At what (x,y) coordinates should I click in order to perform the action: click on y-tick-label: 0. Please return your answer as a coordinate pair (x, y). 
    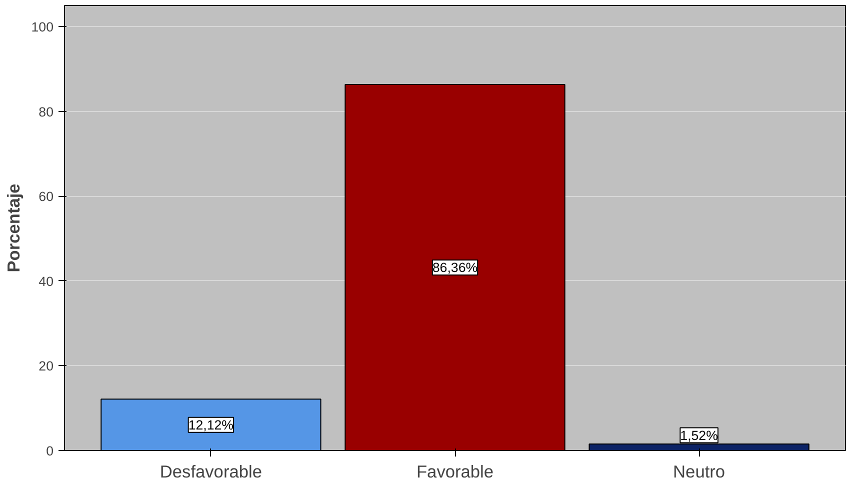
    Looking at the image, I should click on (50, 451).